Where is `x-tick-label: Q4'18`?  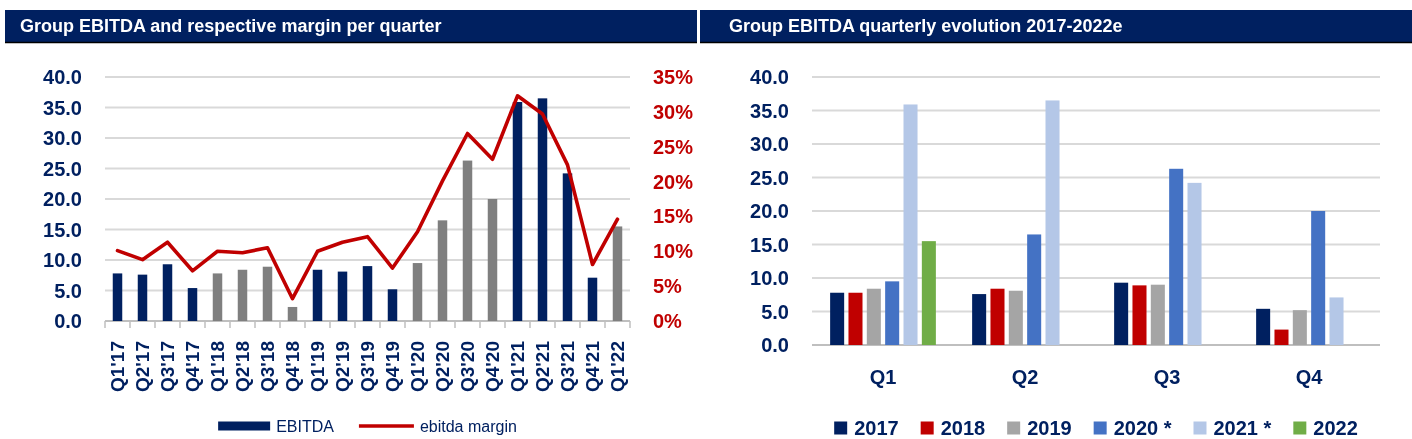 x-tick-label: Q4'18 is located at coordinates (293, 366).